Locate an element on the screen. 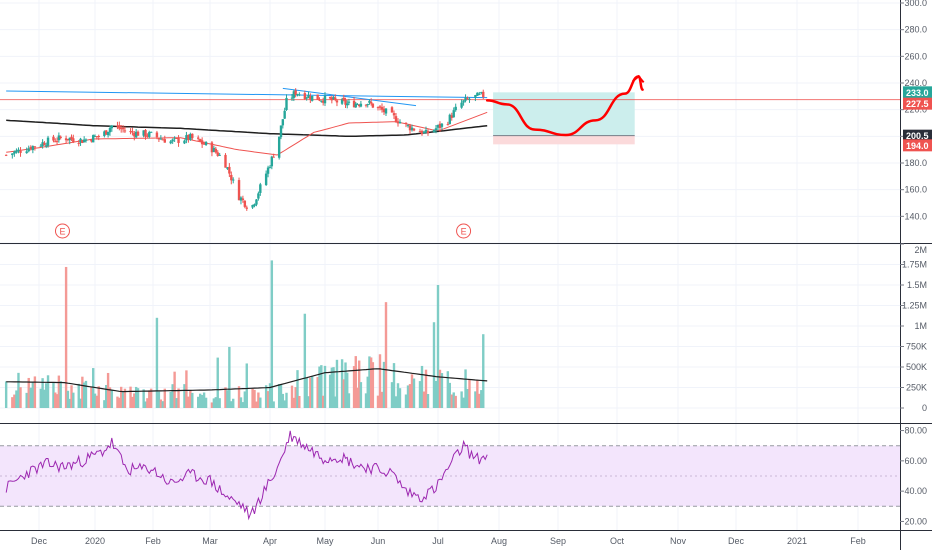 The width and height of the screenshot is (932, 550). volume-panel is located at coordinates (246, 334).